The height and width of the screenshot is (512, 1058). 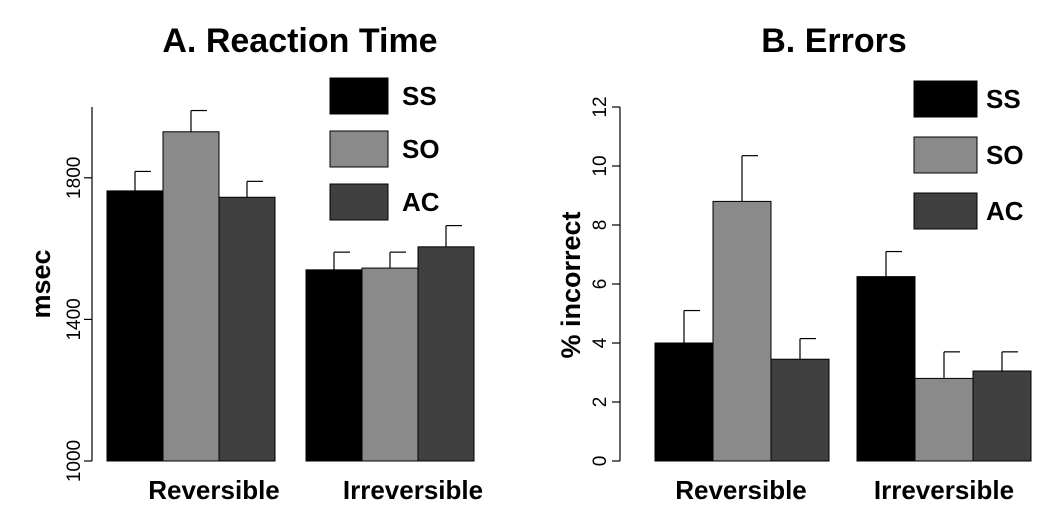 I want to click on y-tick-label: 10, so click(x=600, y=165).